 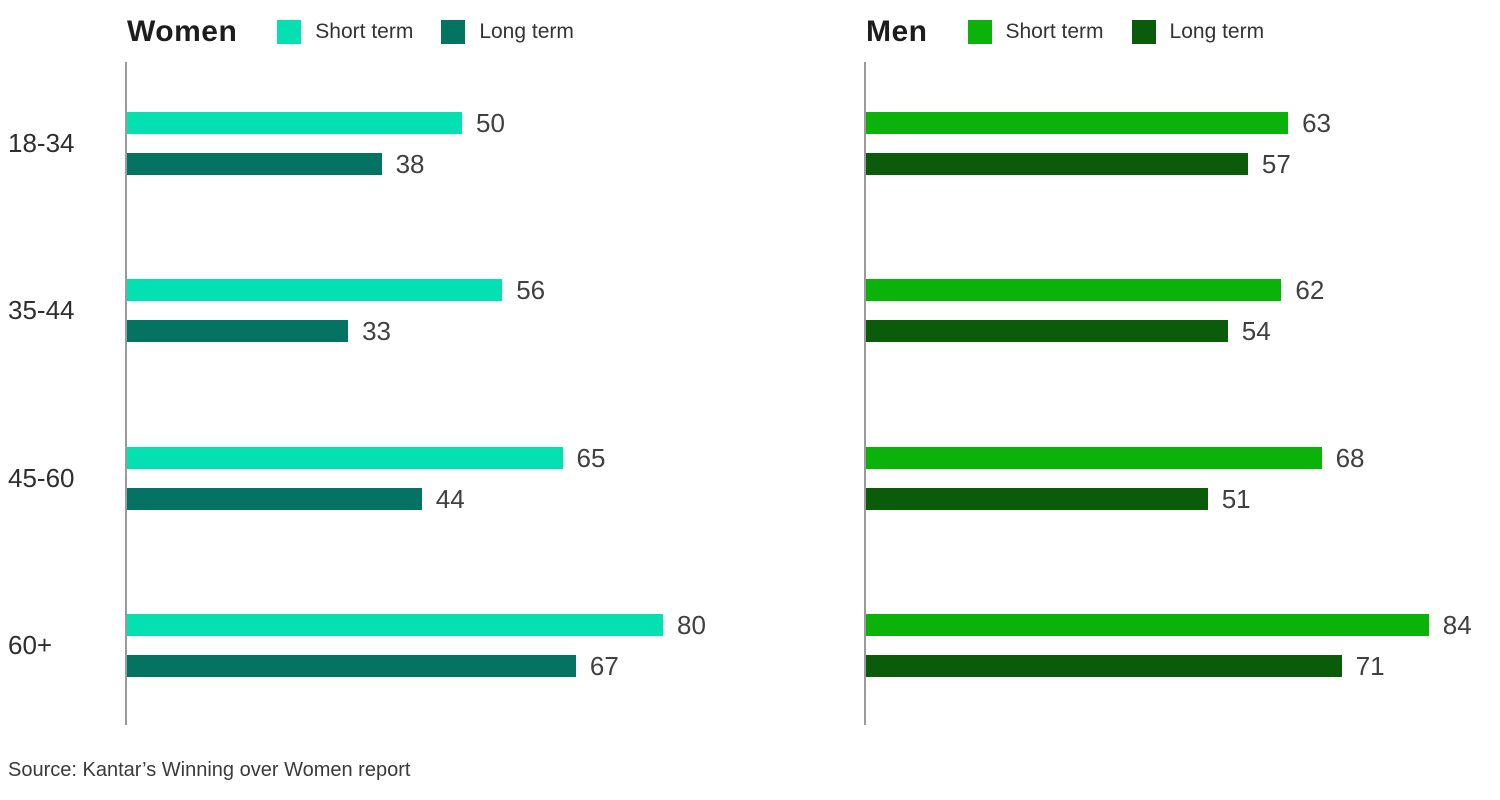 What do you see at coordinates (425, 32) in the screenshot?
I see `legend-women: Short term Long term` at bounding box center [425, 32].